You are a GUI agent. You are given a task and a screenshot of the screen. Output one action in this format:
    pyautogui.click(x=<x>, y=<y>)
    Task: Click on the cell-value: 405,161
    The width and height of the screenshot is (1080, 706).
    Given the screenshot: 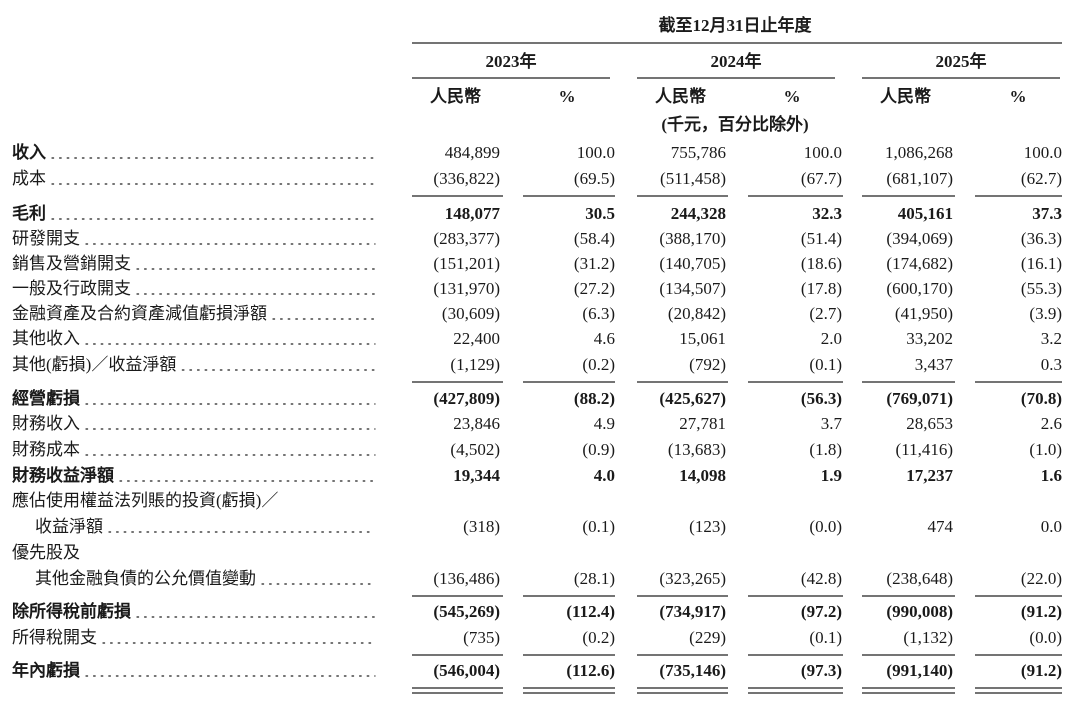 What is the action you would take?
    pyautogui.click(x=925, y=213)
    